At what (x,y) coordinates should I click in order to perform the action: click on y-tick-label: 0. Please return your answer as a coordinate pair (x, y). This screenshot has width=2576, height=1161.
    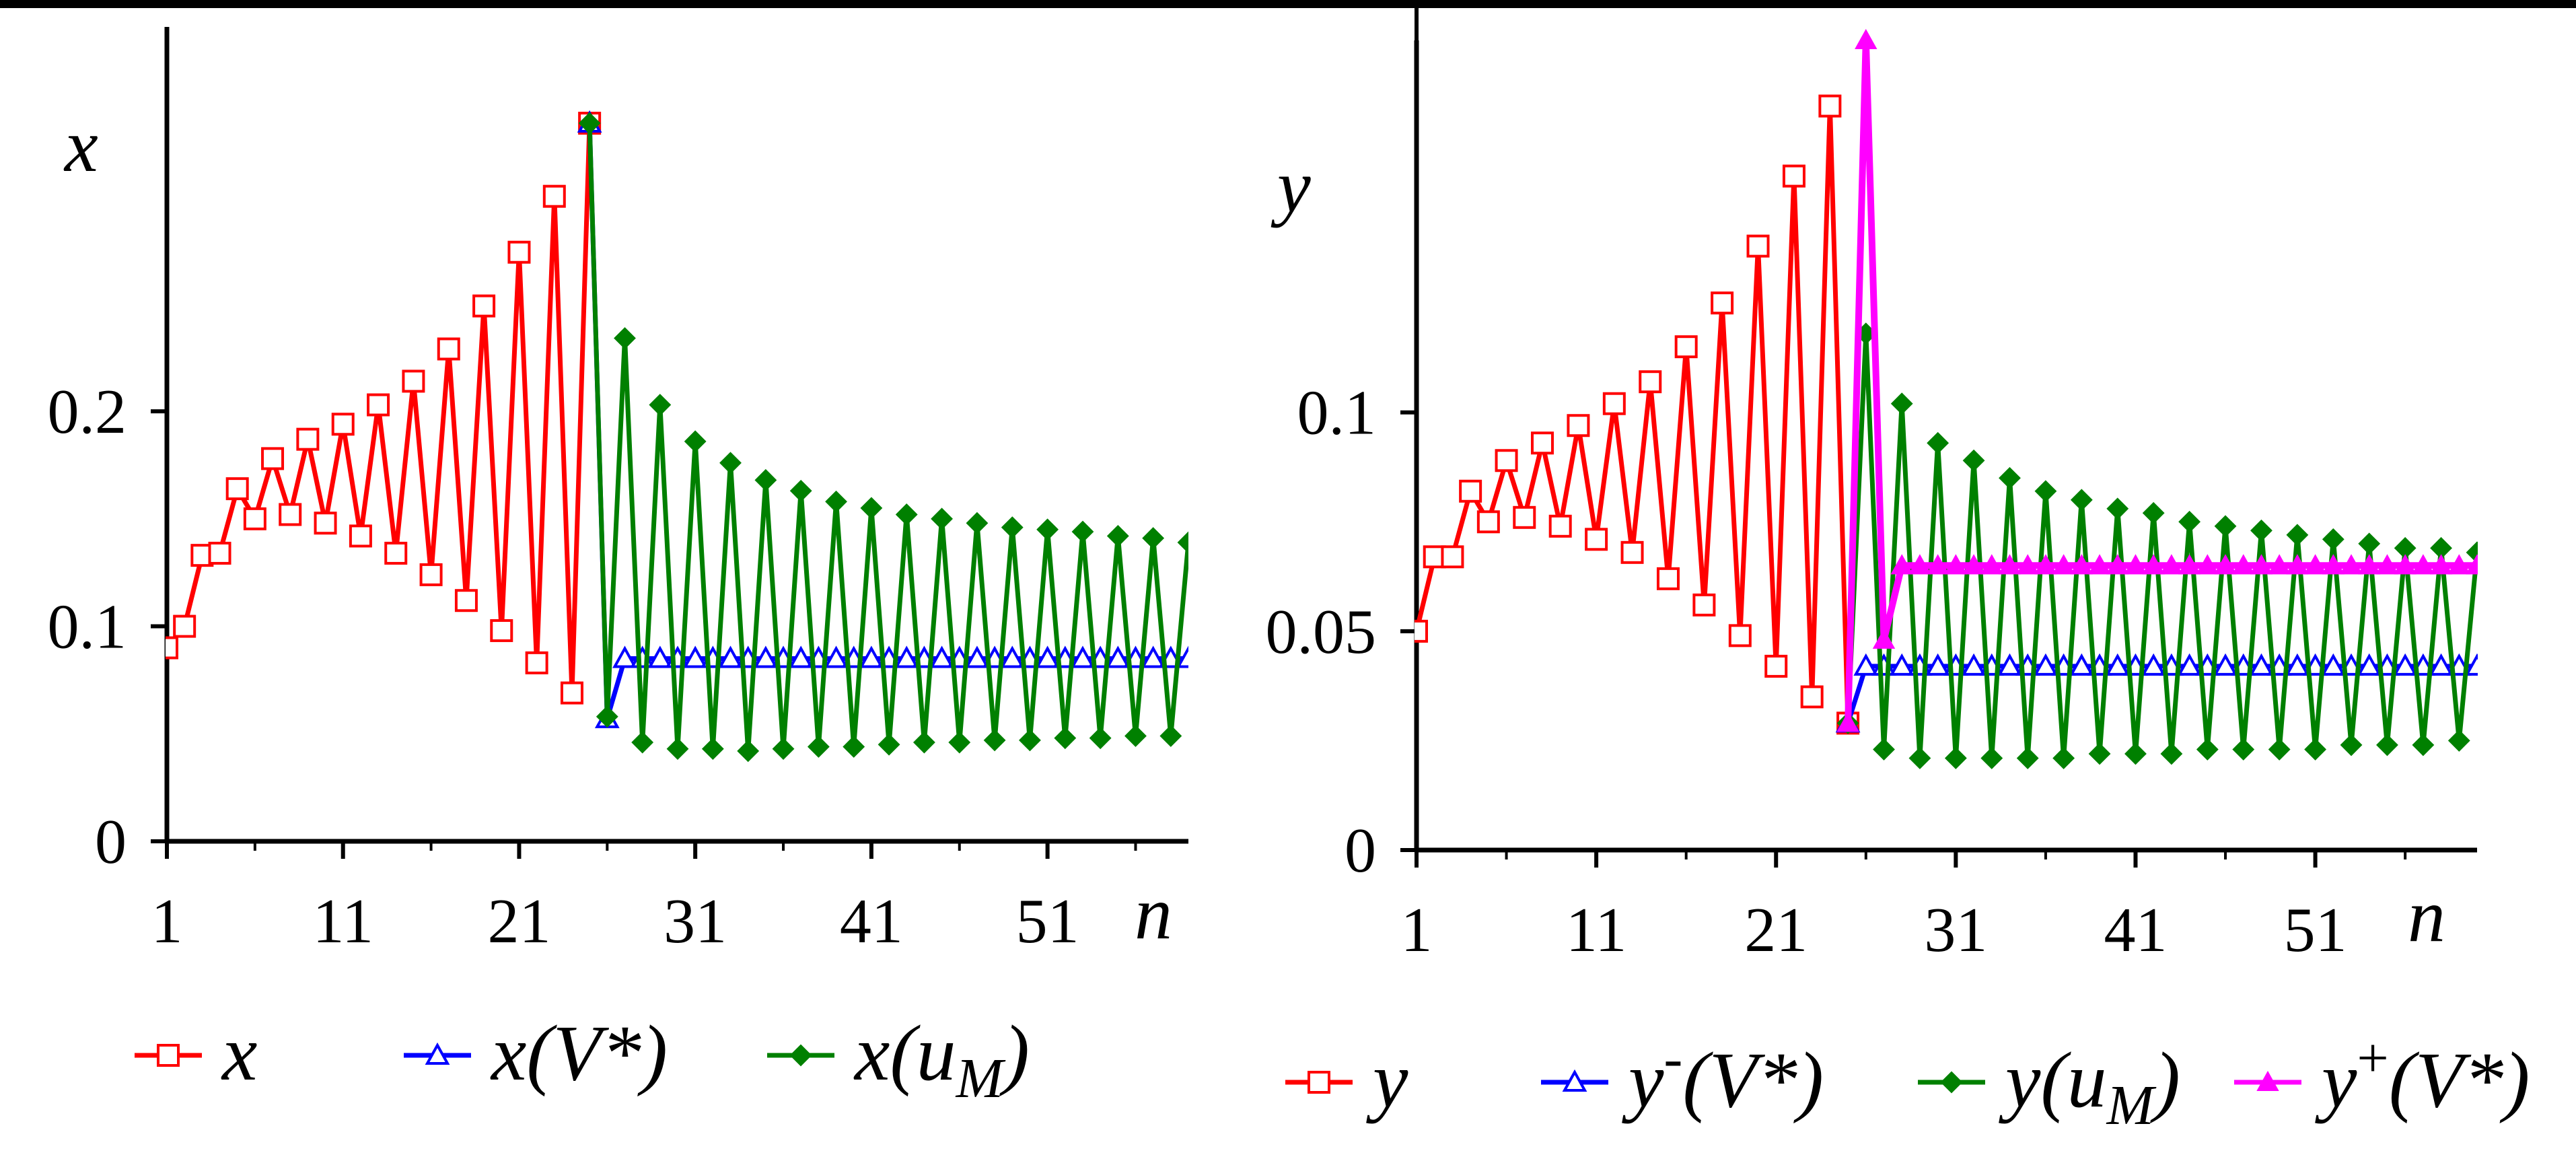
    Looking at the image, I should click on (1360, 851).